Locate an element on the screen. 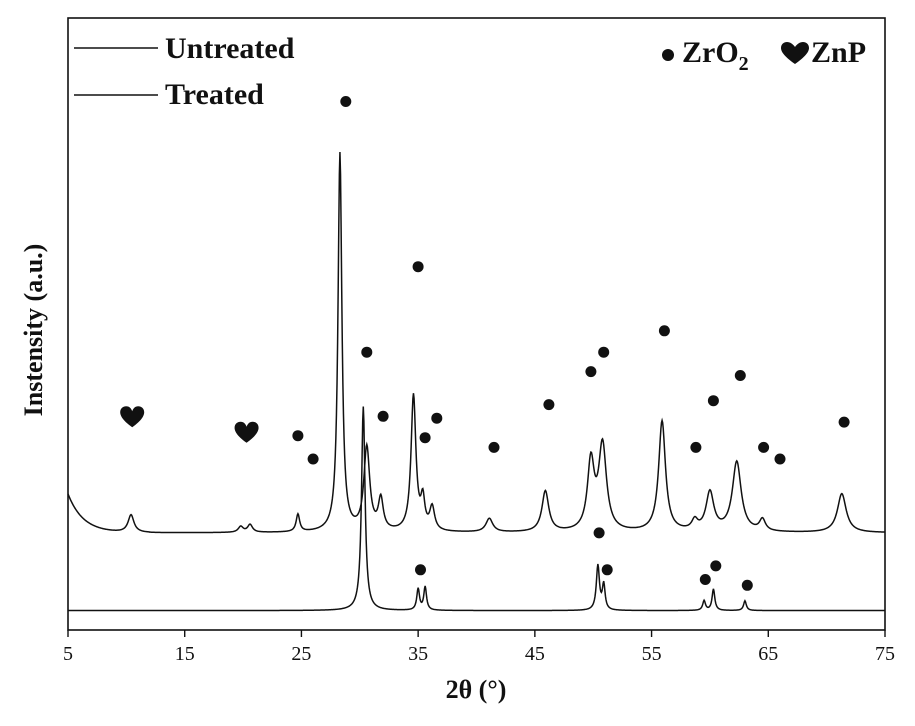 Image resolution: width=915 pixels, height=726 pixels. x-axis-ticks: 5 15 25 35 45 55 65 75 is located at coordinates (479, 647).